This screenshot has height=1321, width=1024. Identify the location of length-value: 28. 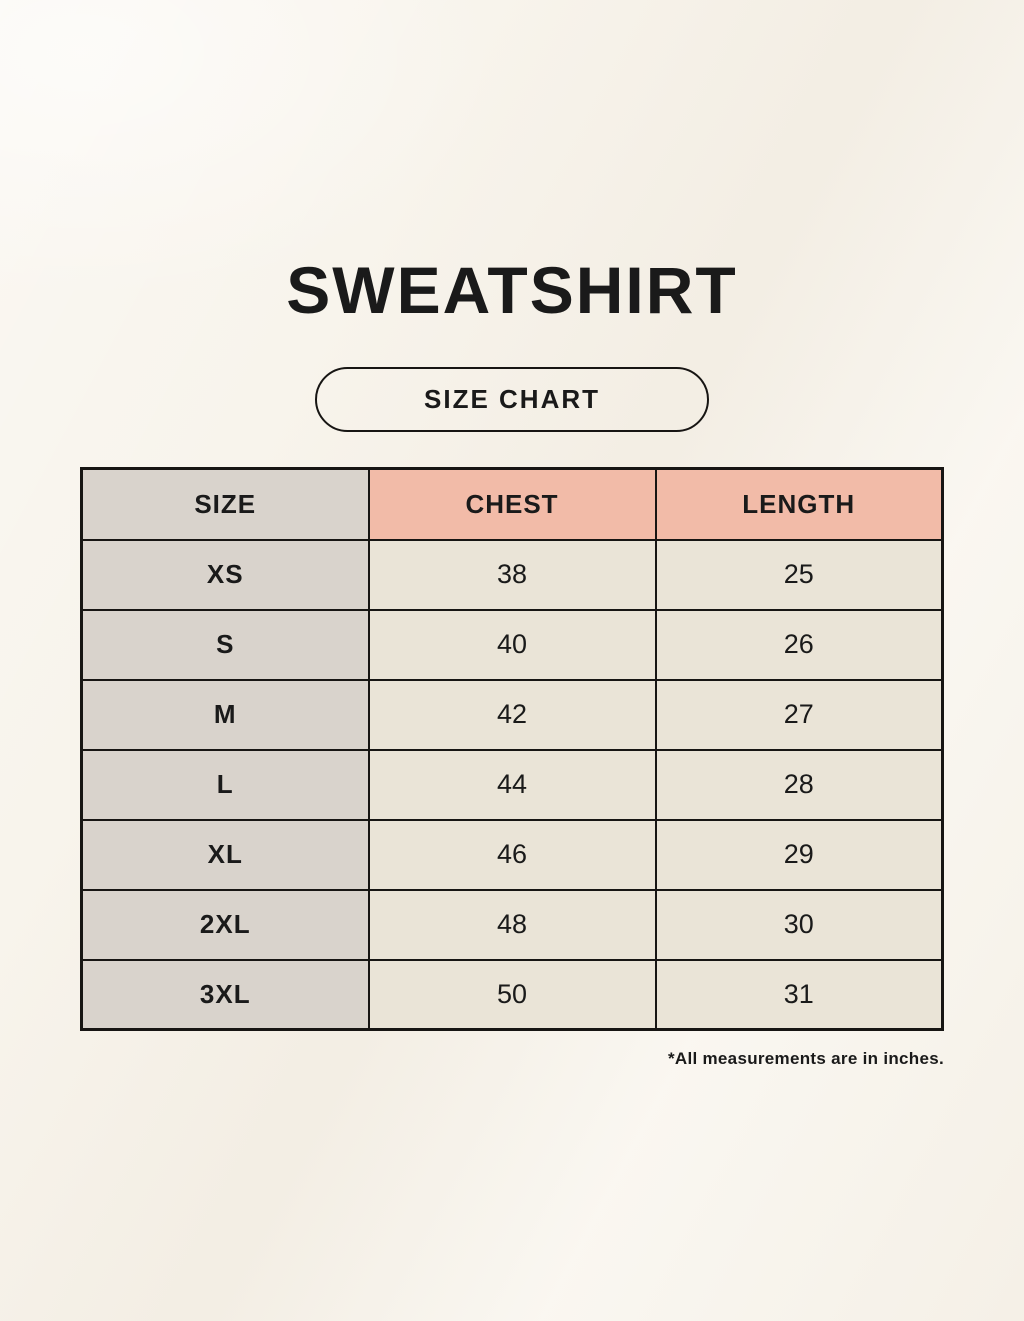
(799, 784).